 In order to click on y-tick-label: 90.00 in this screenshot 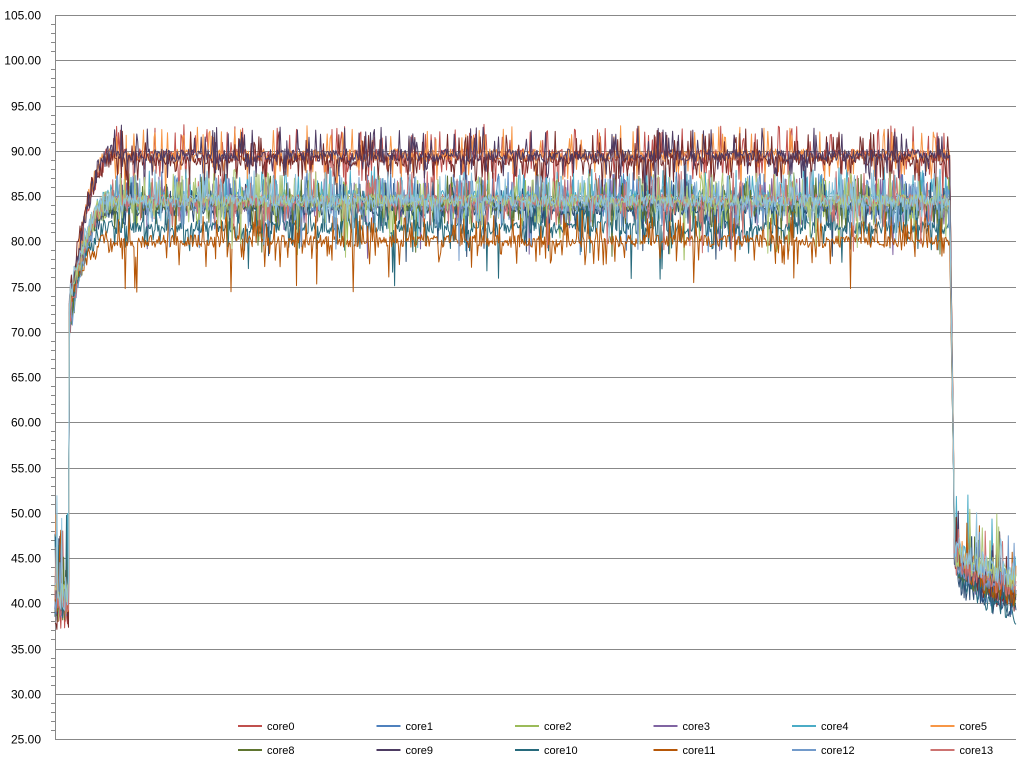, I will do `click(26, 152)`.